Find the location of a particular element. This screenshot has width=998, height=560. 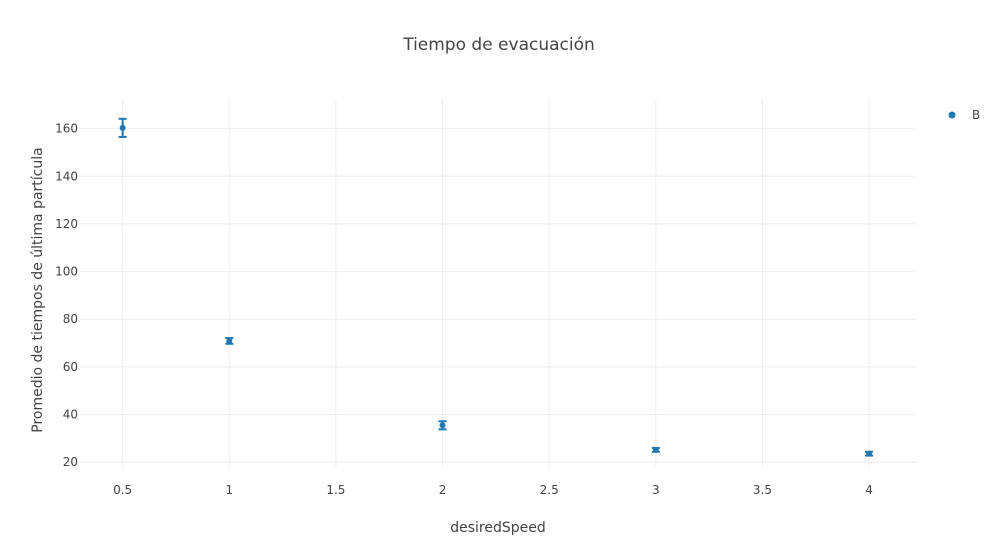

y-tick-label: 120 is located at coordinates (66, 224).